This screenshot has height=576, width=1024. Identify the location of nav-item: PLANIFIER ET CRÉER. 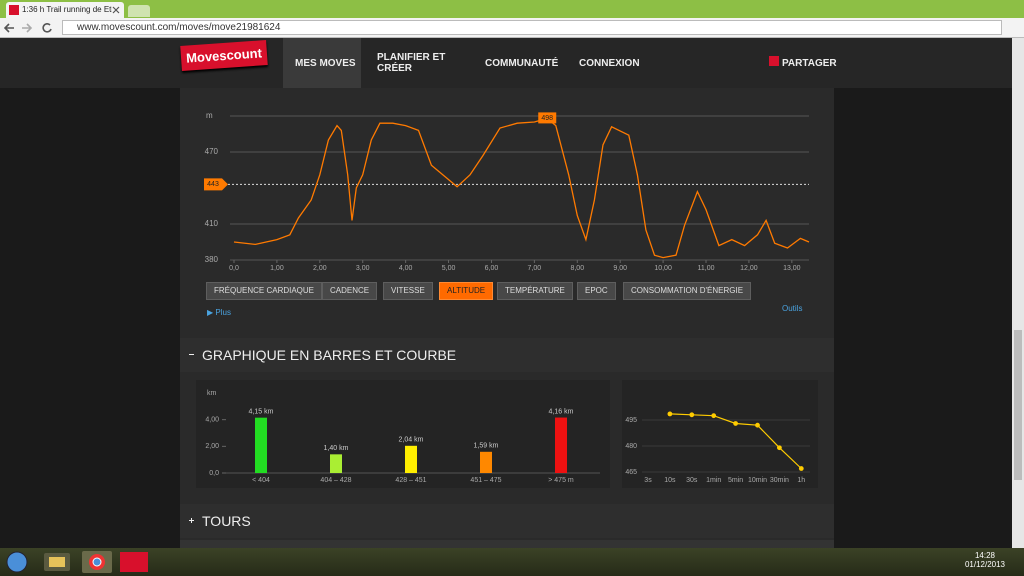
(411, 63).